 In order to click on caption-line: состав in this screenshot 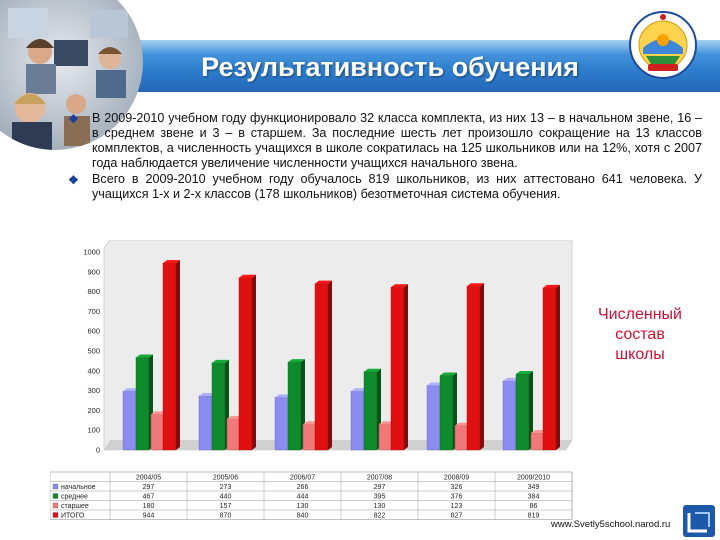, I will do `click(640, 334)`.